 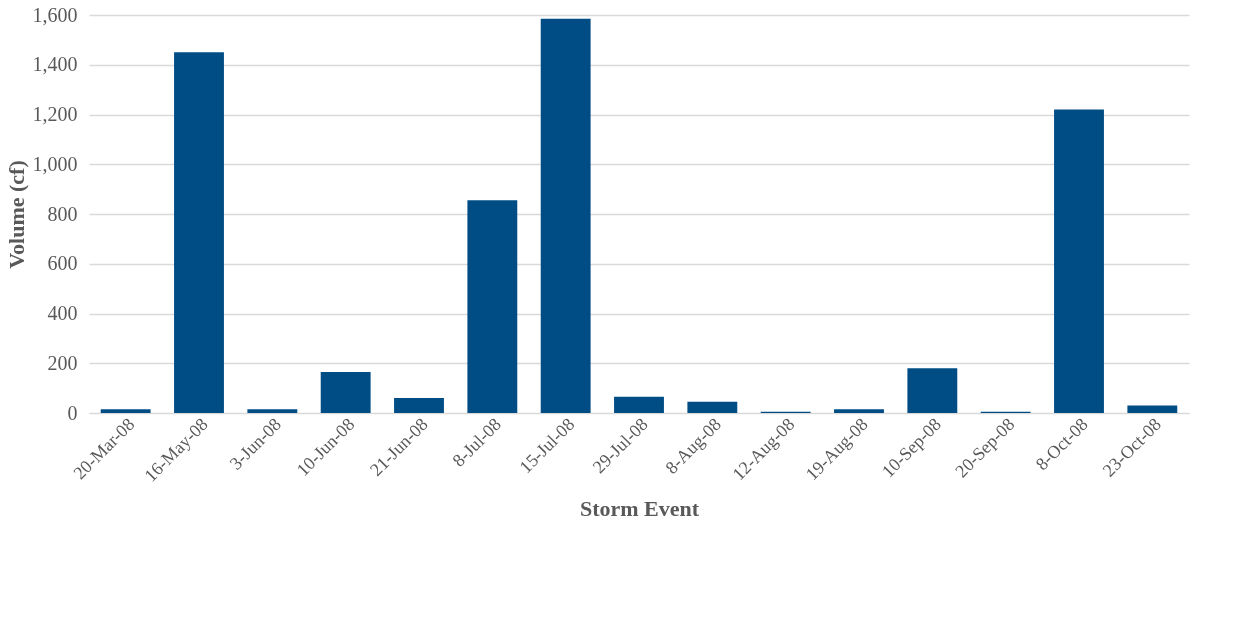 I want to click on y-tick-label: 200, so click(x=62, y=362).